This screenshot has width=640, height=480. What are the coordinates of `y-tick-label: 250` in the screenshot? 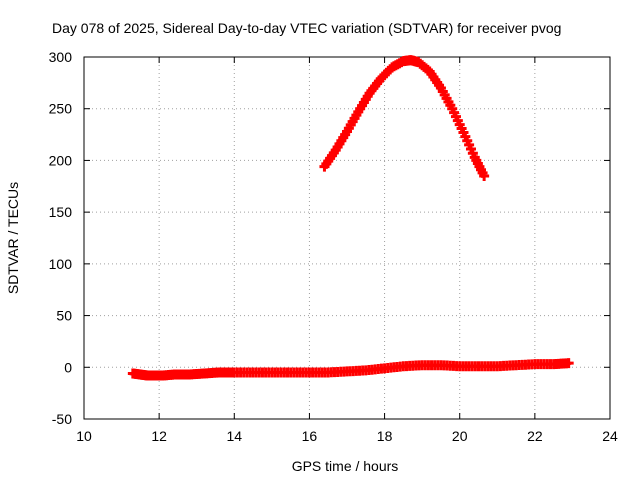 It's located at (61, 109).